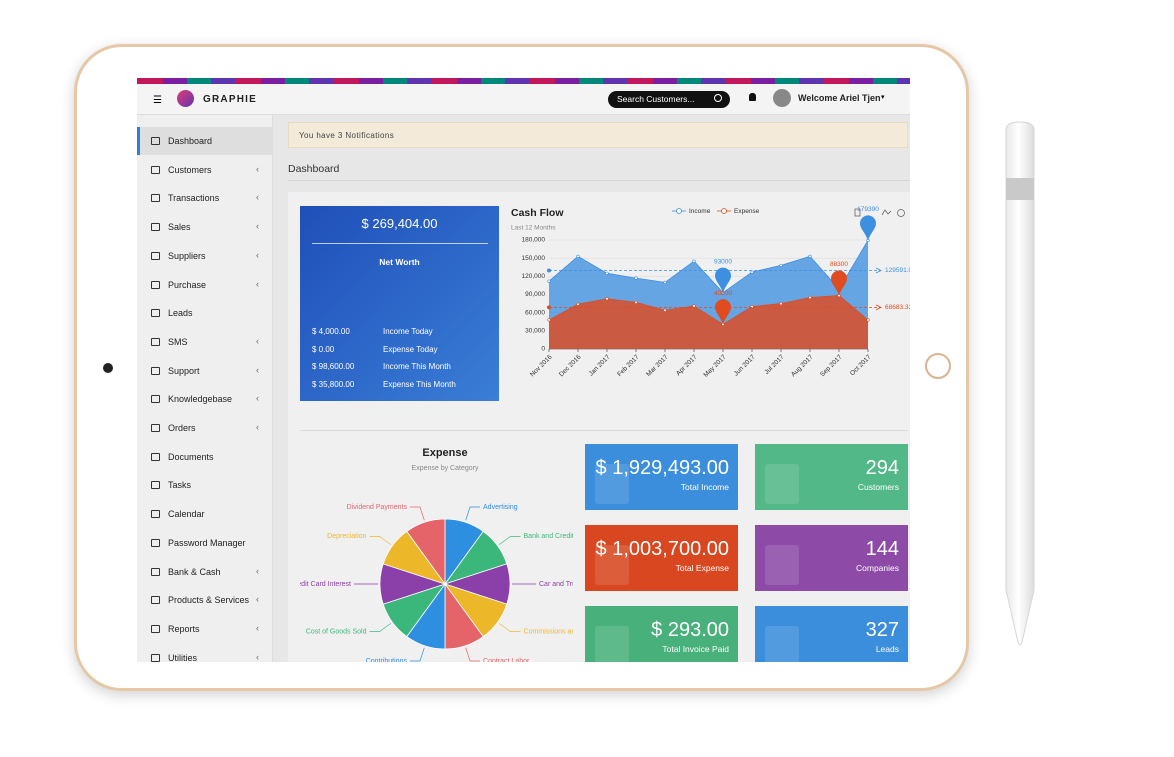 This screenshot has width=1174, height=757. What do you see at coordinates (782, 98) in the screenshot?
I see `avatar` at bounding box center [782, 98].